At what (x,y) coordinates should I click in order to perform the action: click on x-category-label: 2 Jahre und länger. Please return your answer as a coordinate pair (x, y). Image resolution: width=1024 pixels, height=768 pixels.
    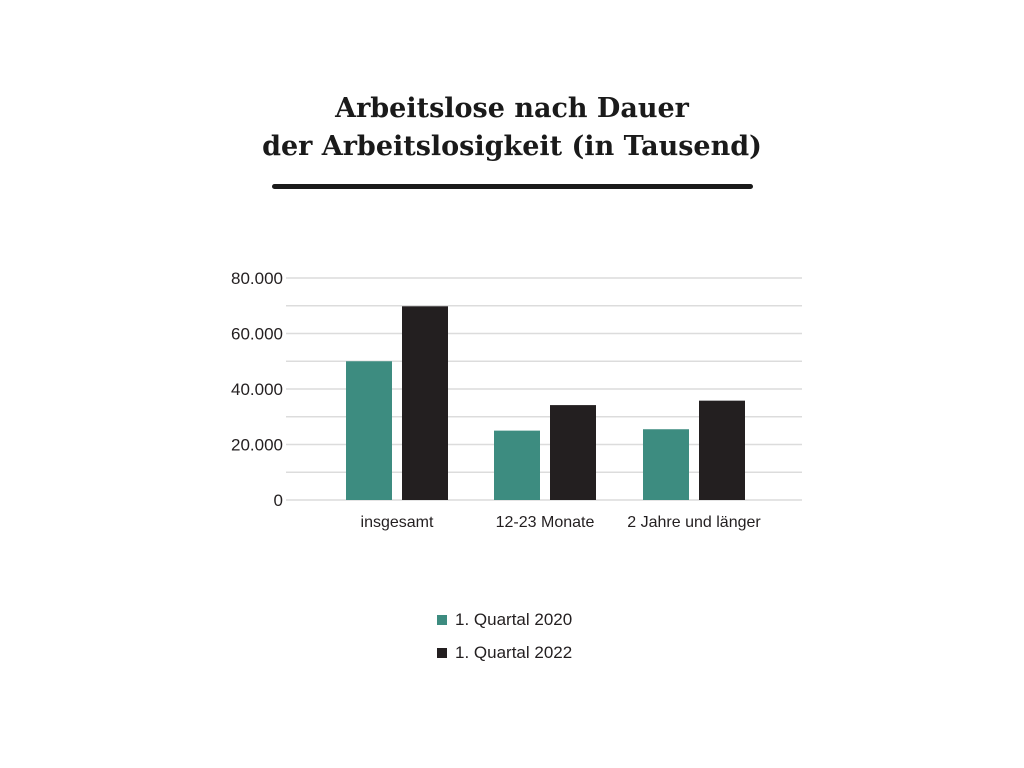
    Looking at the image, I should click on (694, 522).